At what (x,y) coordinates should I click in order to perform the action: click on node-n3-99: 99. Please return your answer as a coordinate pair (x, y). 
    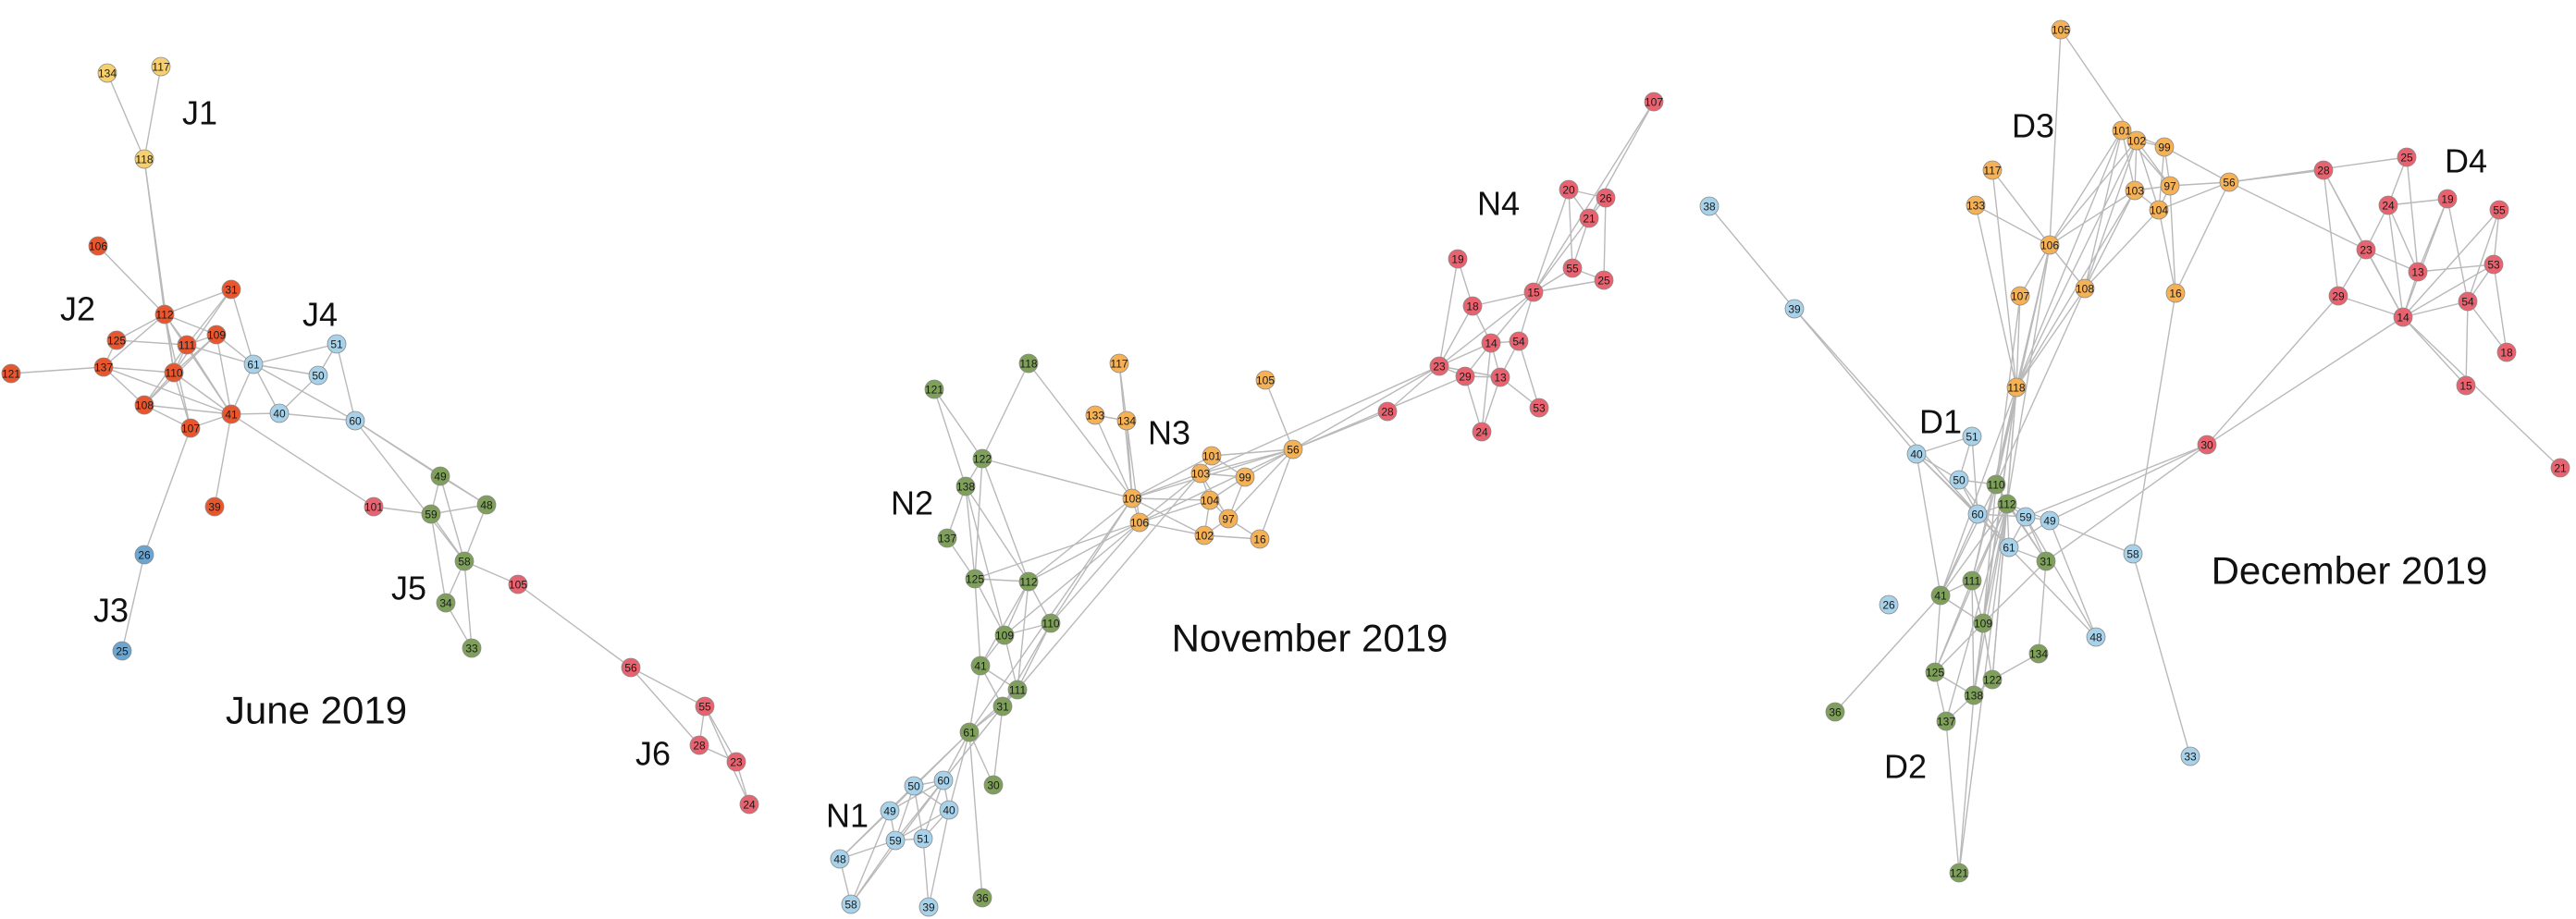
    Looking at the image, I should click on (1245, 477).